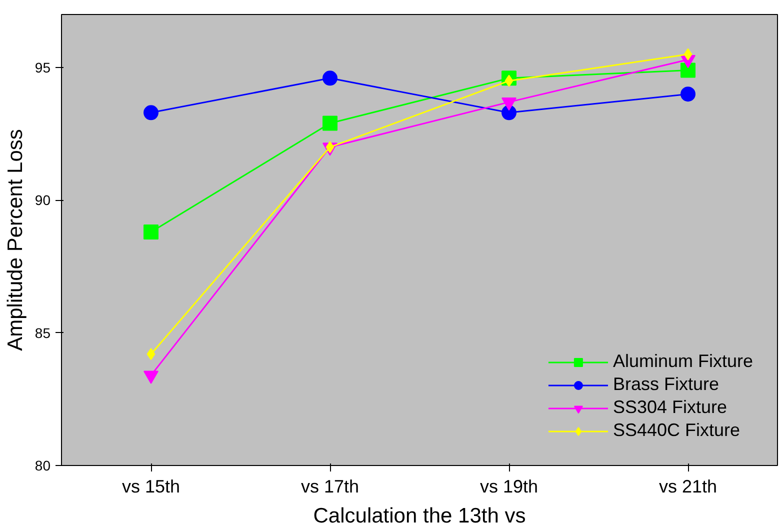  I want to click on x-tick-label: vs 15th, so click(151, 486).